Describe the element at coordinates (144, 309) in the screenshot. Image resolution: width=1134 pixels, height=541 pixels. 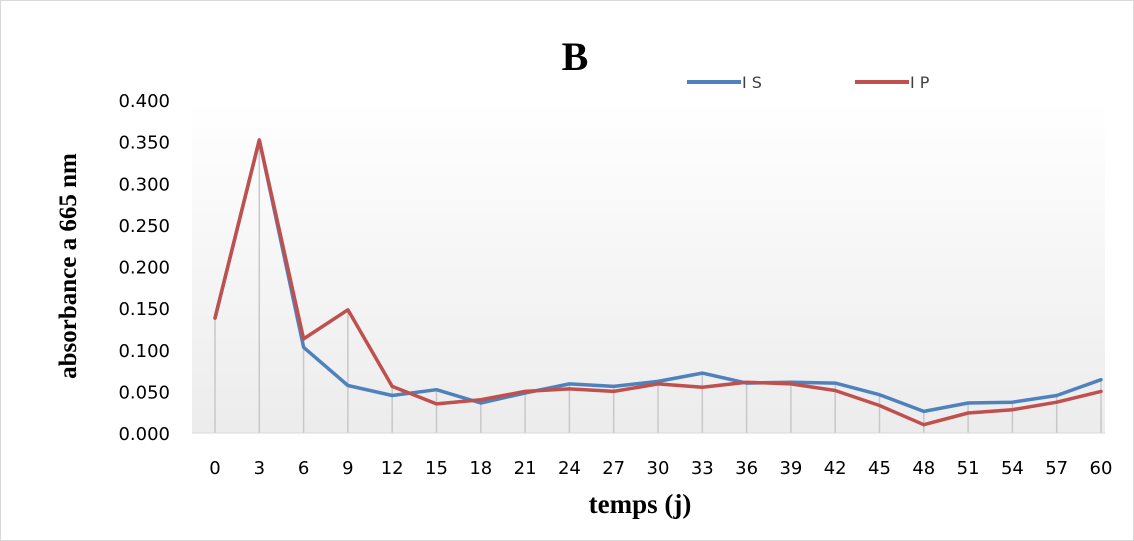
I see `y-tick-label: 0.150` at that location.